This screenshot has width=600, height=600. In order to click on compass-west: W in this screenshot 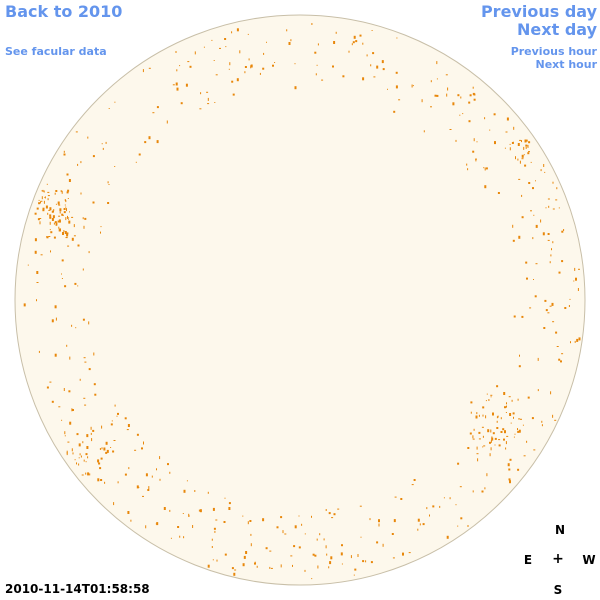, I will do `click(589, 560)`.